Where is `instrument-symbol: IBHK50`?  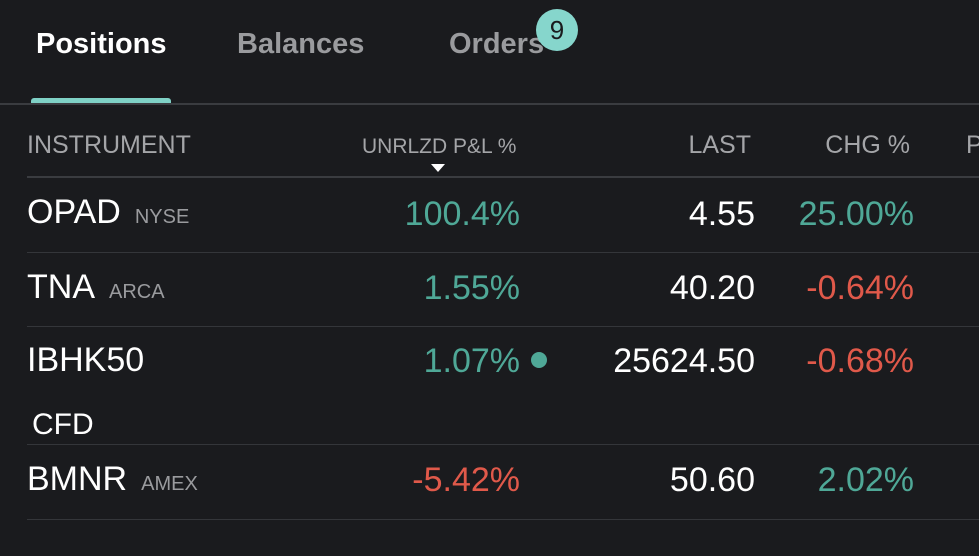
instrument-symbol: IBHK50 is located at coordinates (86, 360).